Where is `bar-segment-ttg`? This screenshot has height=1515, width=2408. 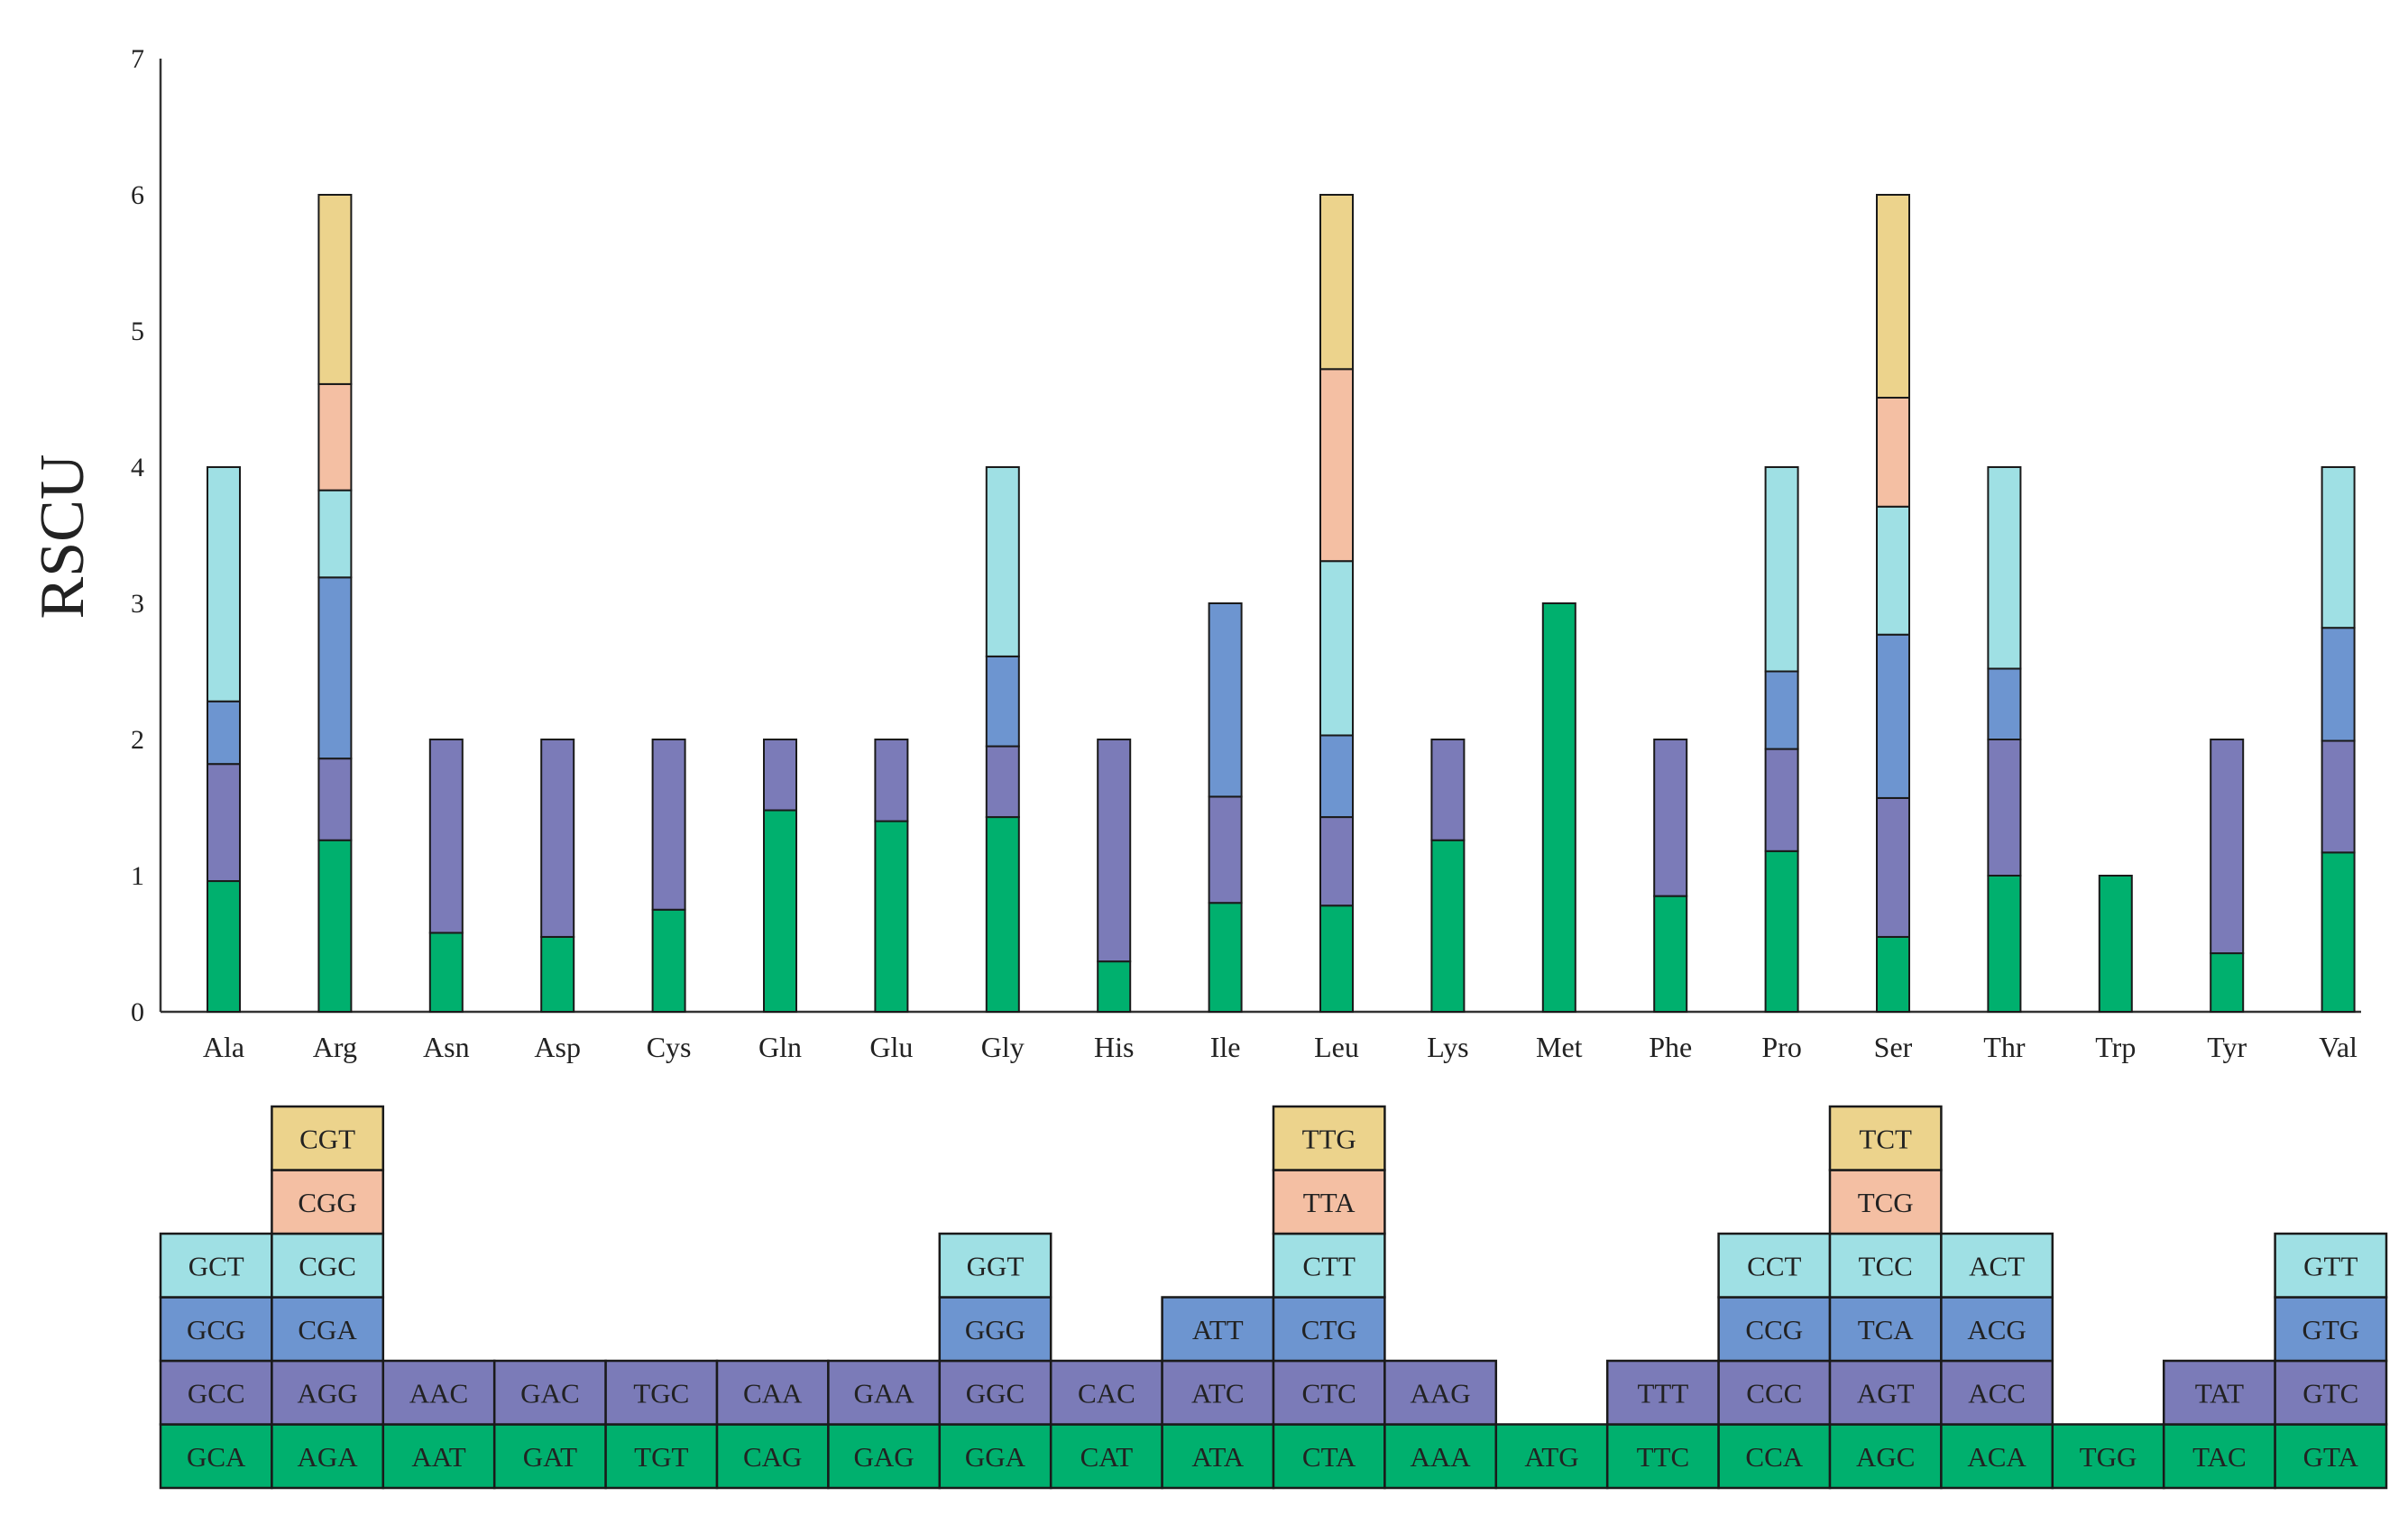 bar-segment-ttg is located at coordinates (1336, 282).